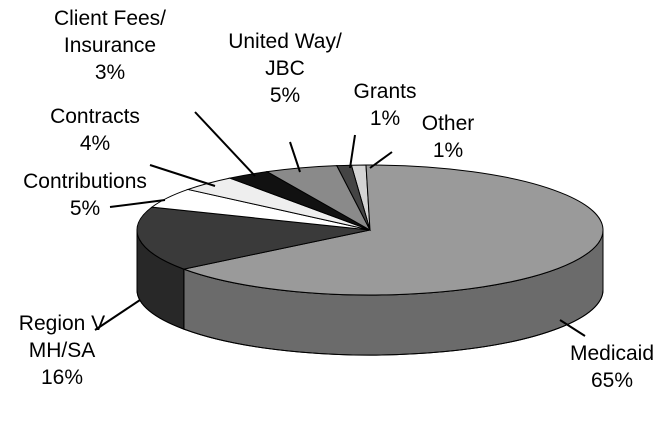 Image resolution: width=669 pixels, height=423 pixels. Describe the element at coordinates (448, 123) in the screenshot. I see `category-label: Other` at that location.